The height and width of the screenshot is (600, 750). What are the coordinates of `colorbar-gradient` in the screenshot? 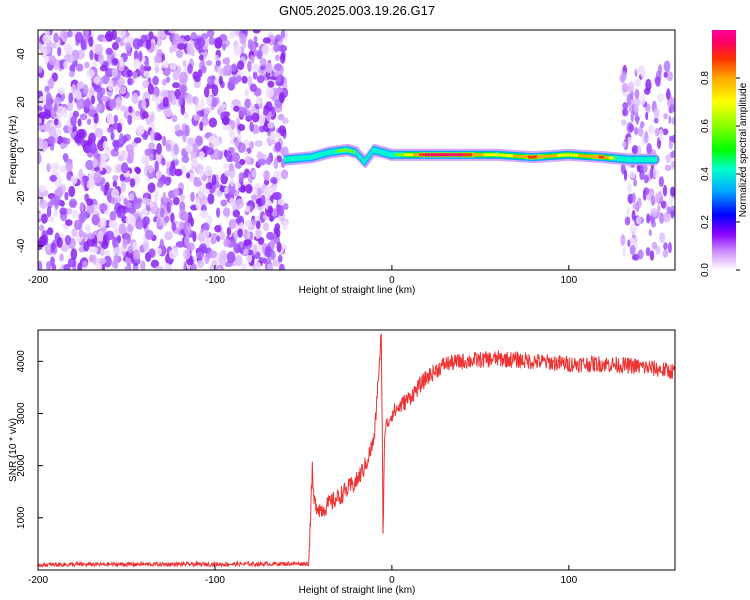 It's located at (724, 150).